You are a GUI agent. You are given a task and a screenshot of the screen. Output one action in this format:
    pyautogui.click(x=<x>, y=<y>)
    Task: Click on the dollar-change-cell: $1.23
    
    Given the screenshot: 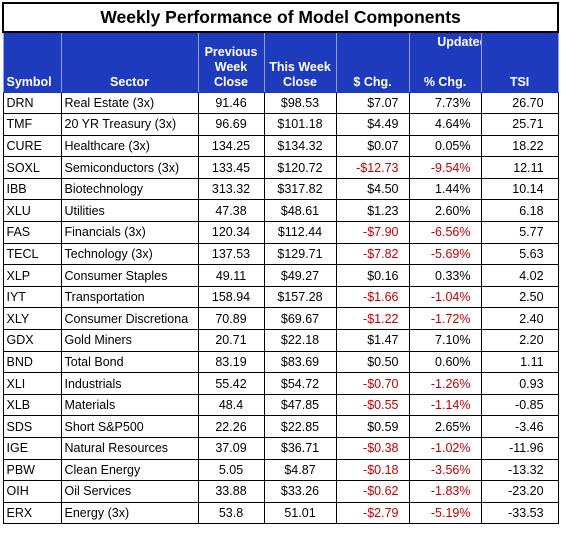 What is the action you would take?
    pyautogui.click(x=372, y=211)
    